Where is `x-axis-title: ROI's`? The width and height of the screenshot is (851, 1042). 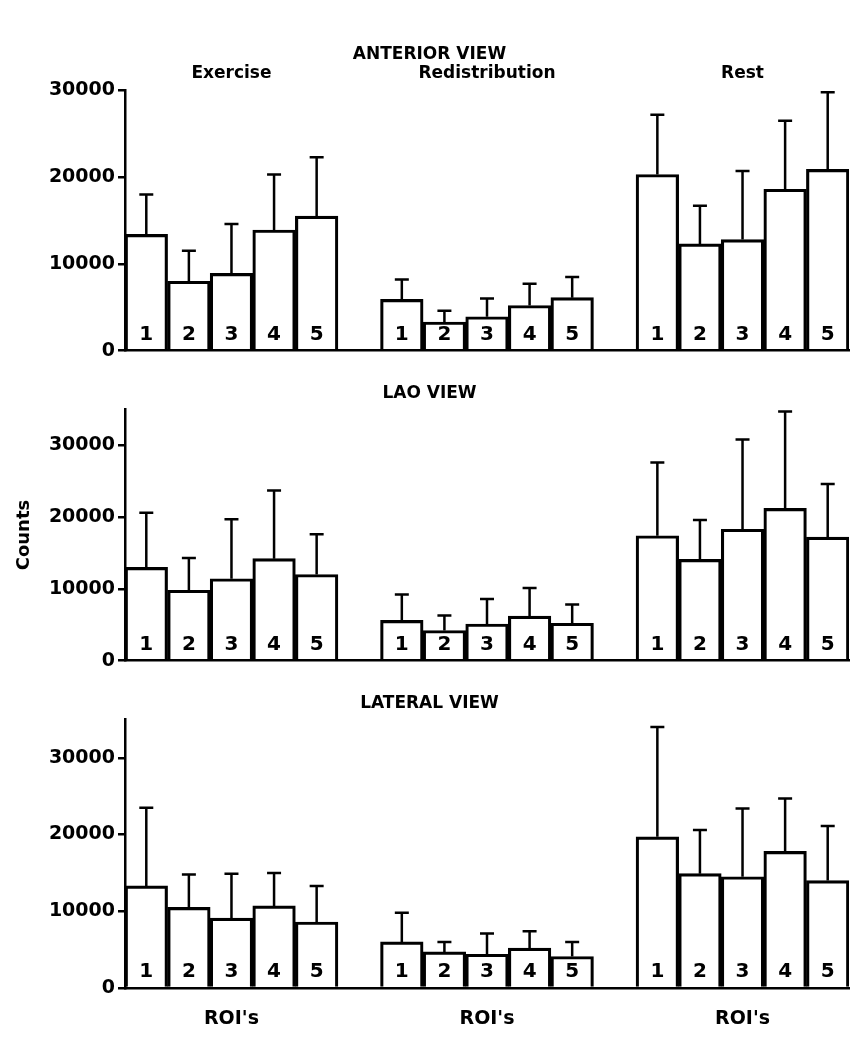 x-axis-title: ROI's is located at coordinates (231, 1017).